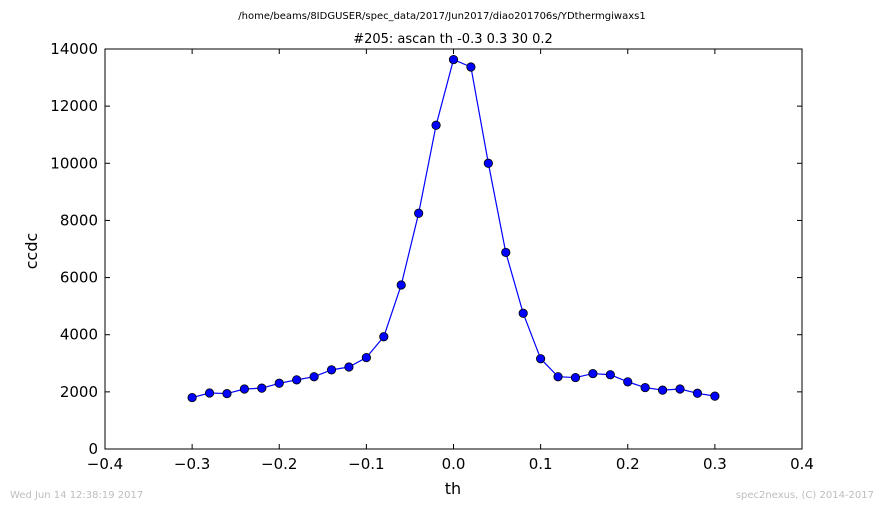  I want to click on y-tick-label: 14000, so click(74, 49).